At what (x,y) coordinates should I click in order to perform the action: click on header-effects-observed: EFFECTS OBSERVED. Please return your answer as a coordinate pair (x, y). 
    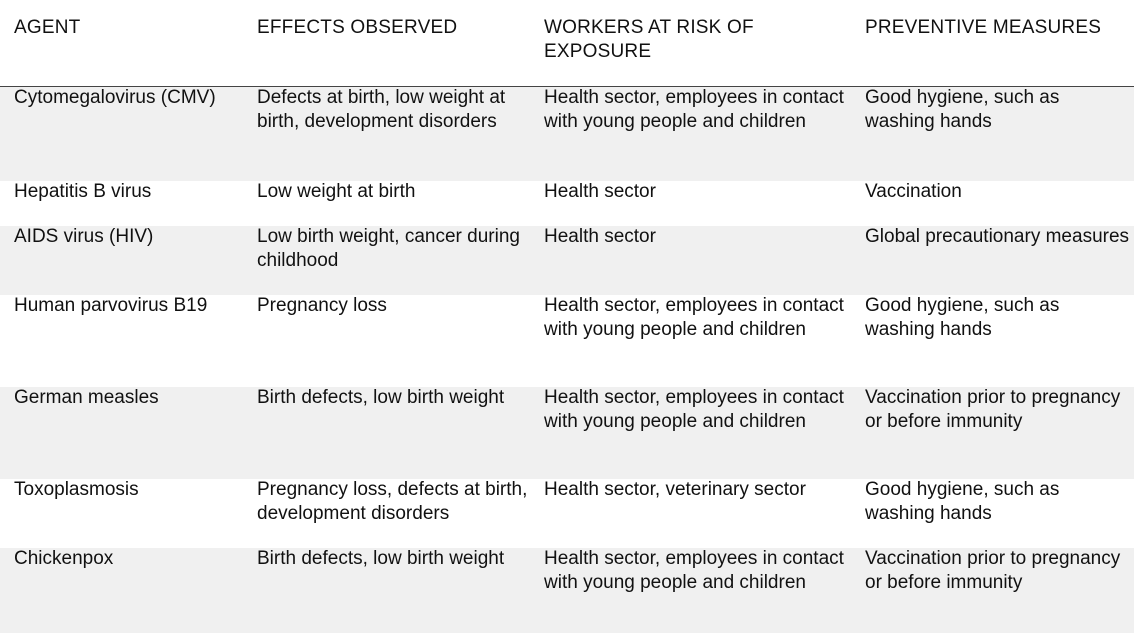
    Looking at the image, I should click on (357, 27).